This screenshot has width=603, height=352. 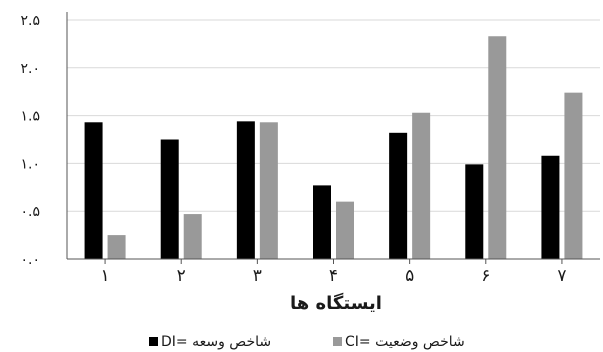 I want to click on x-tick-label: ۱, so click(x=105, y=276).